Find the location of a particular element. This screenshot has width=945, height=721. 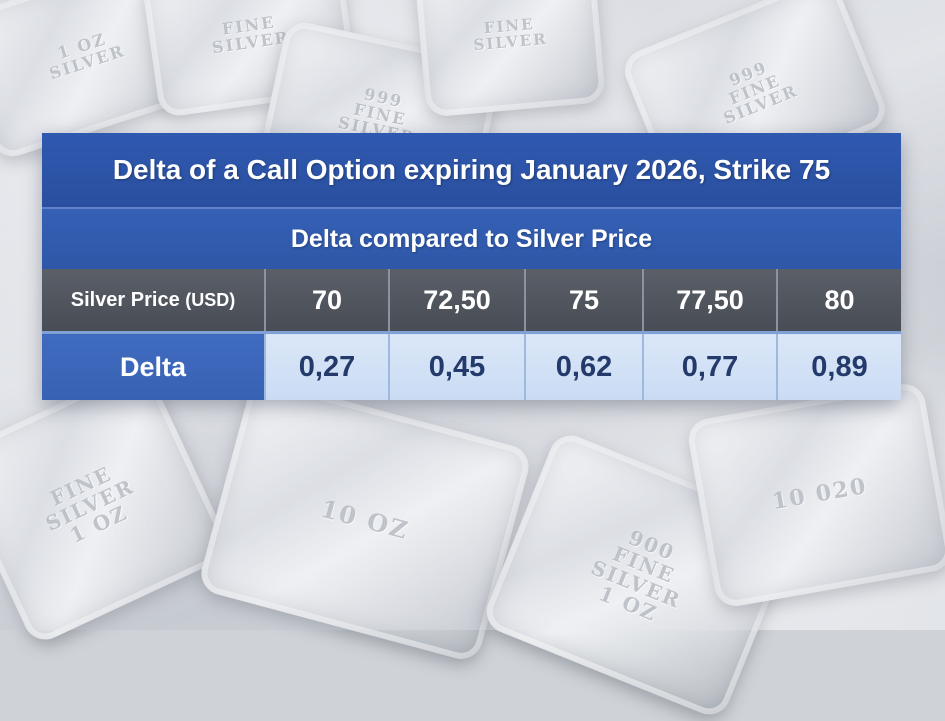

delta-value-cell-77-50: 0,77 is located at coordinates (709, 365).